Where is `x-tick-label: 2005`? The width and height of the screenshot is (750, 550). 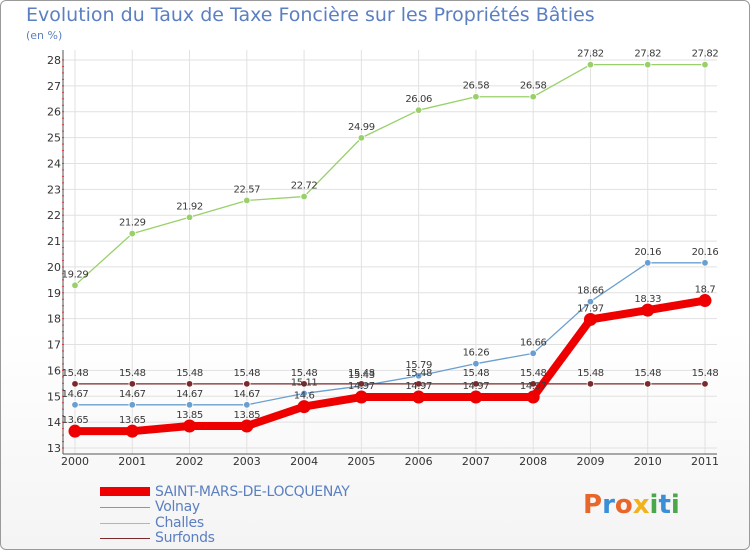
x-tick-label: 2005 is located at coordinates (361, 461).